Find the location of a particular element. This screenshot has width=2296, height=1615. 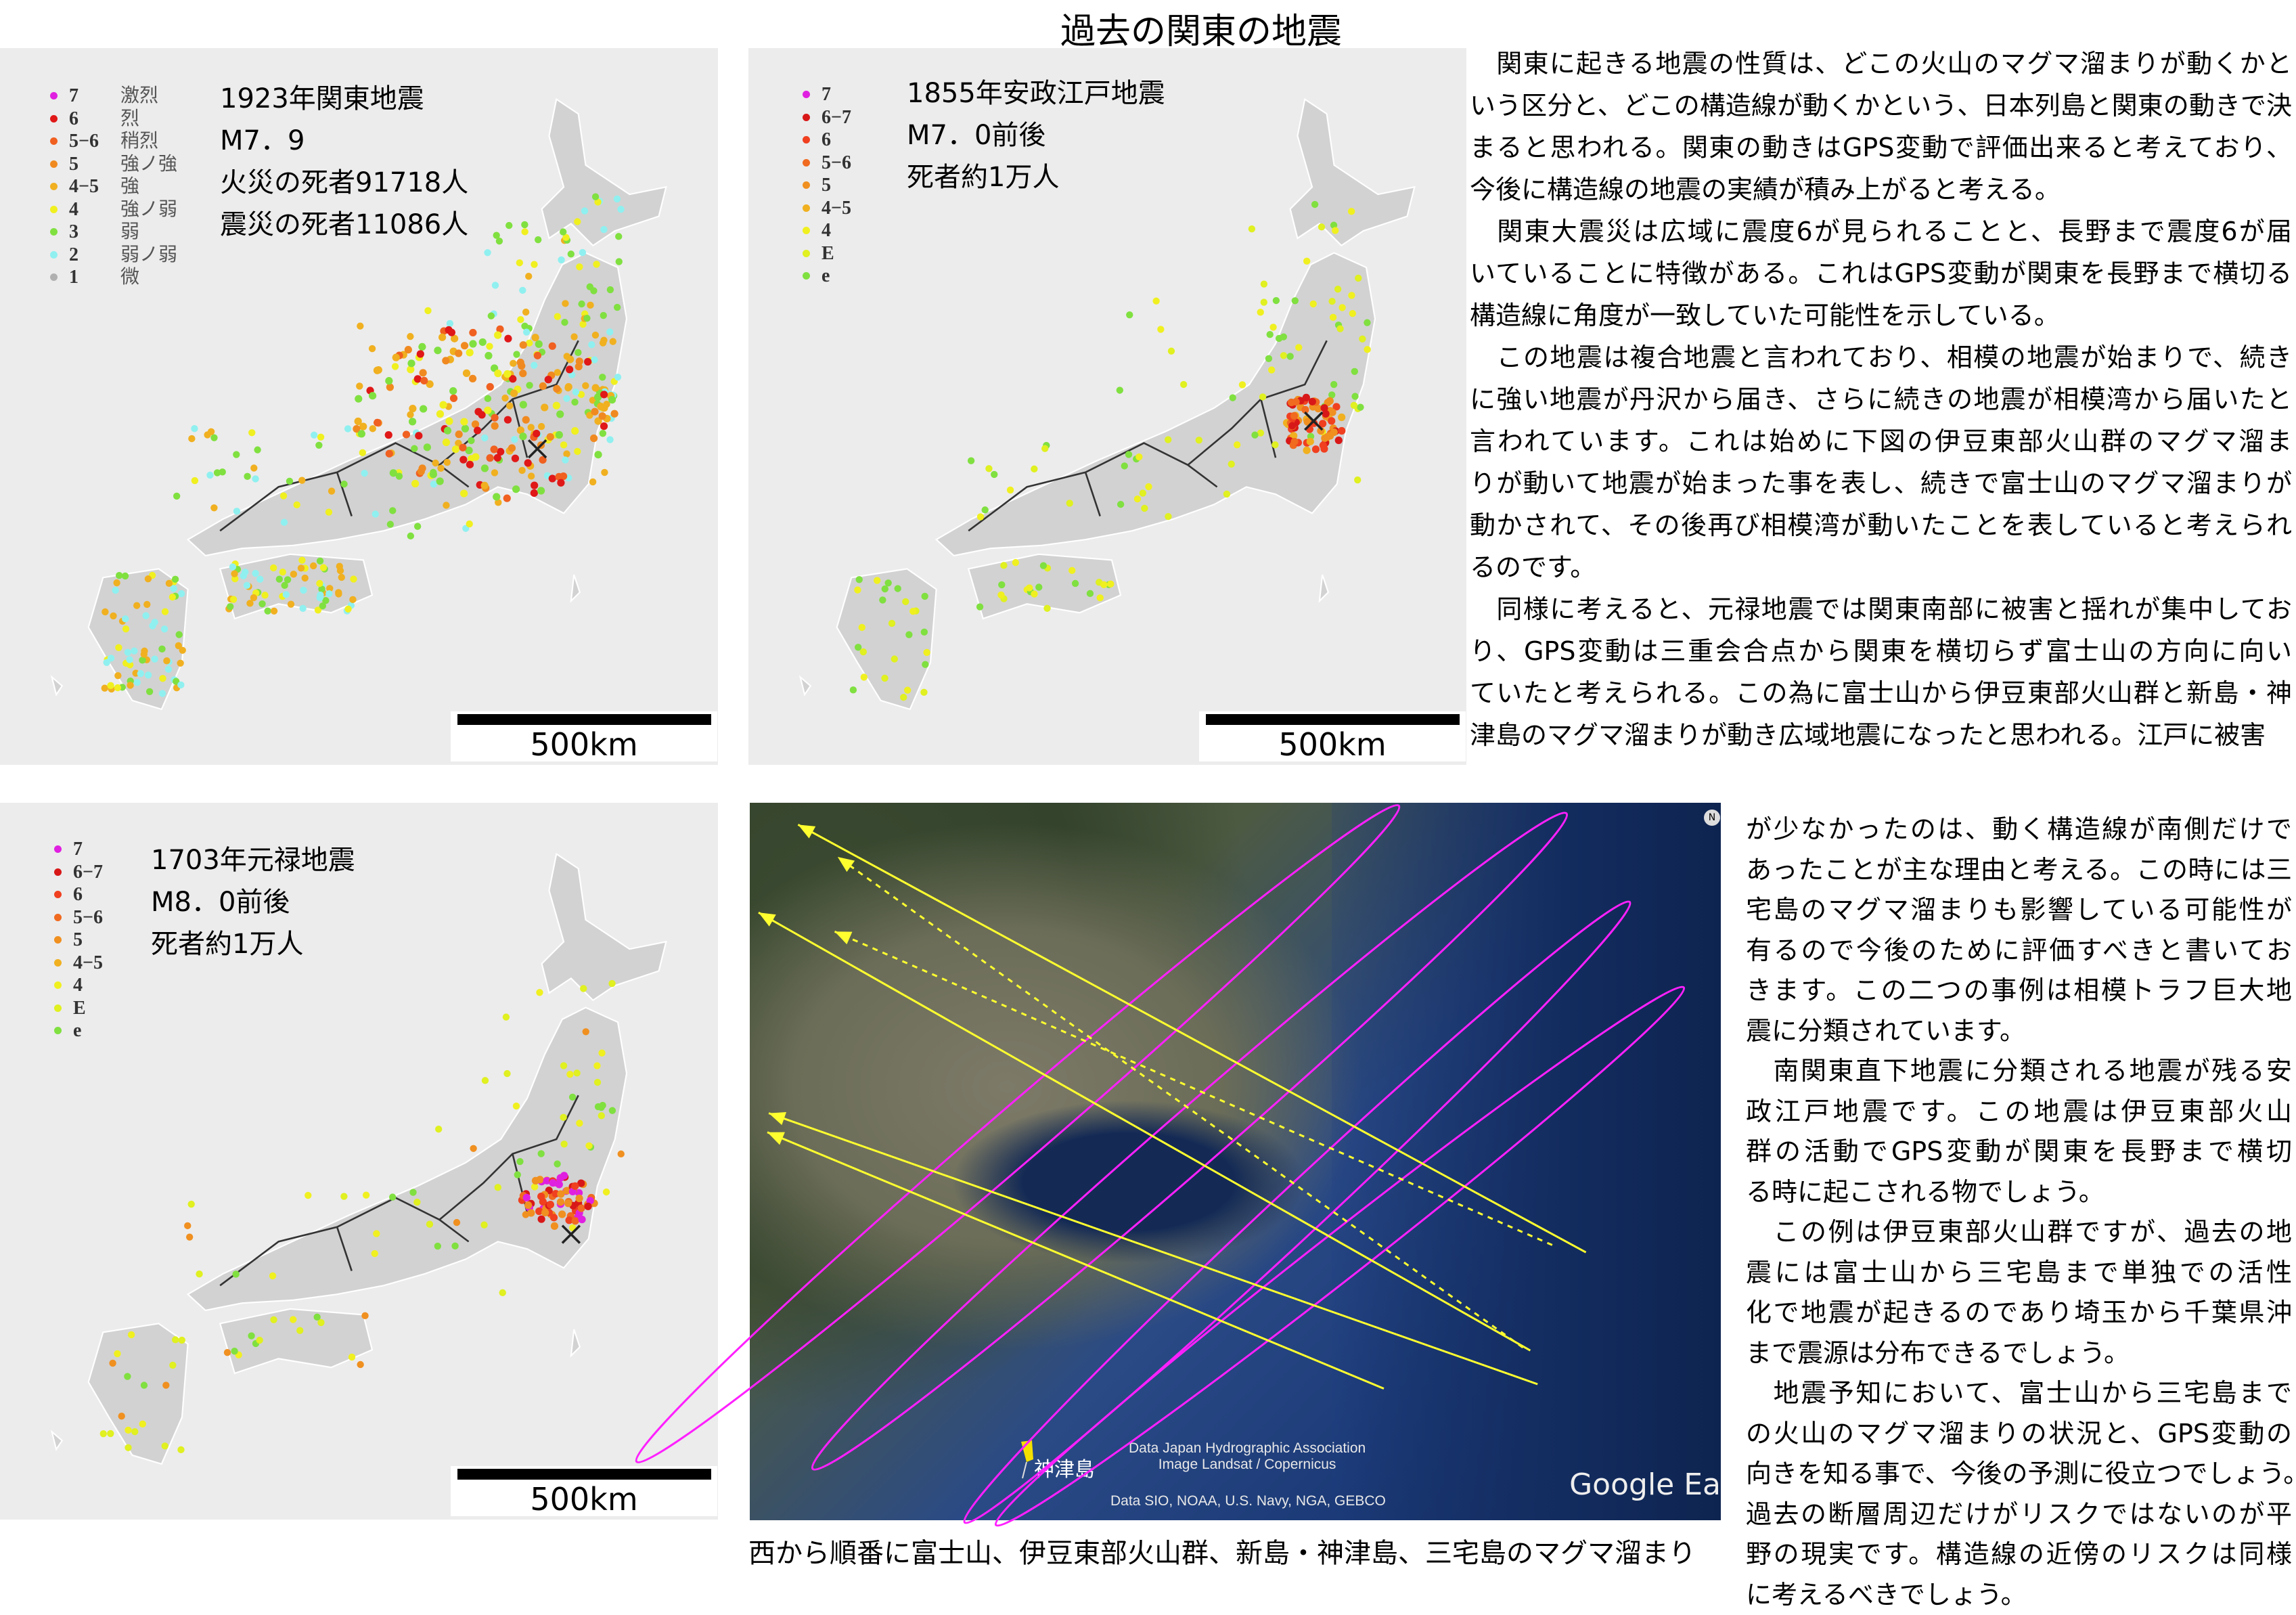

satellite-caption: 西から順番に富士山、伊豆東部火山群、新島・神津島、三宅島のマグマ溜まり is located at coordinates (1222, 1550).